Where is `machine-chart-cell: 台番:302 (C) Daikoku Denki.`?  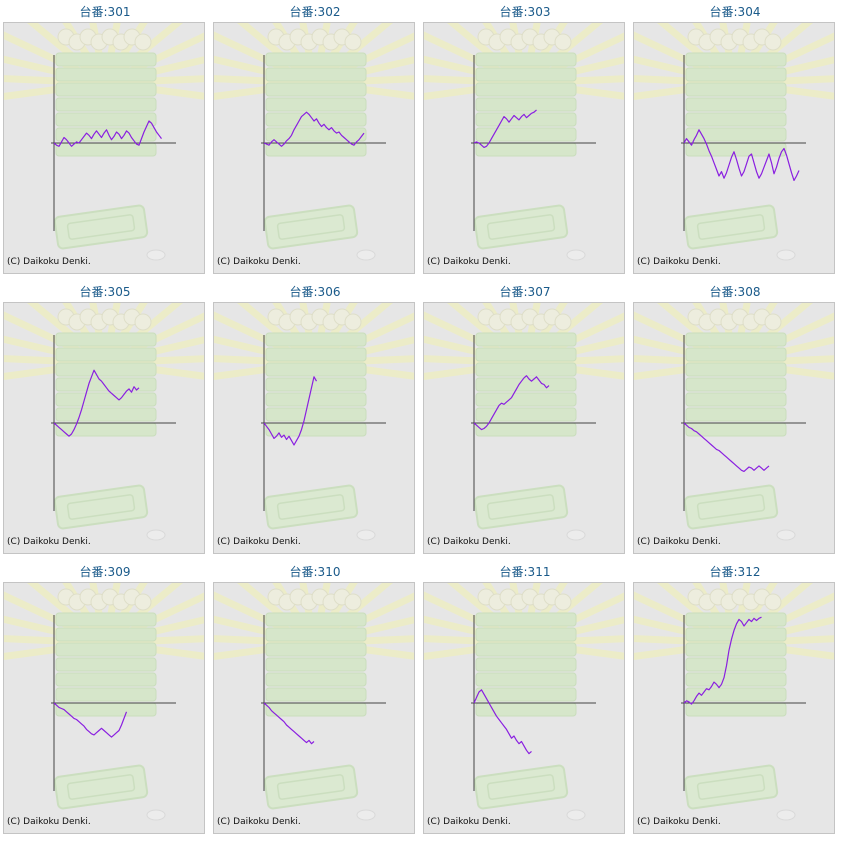 machine-chart-cell: 台番:302 (C) Daikoku Denki. is located at coordinates (315, 140).